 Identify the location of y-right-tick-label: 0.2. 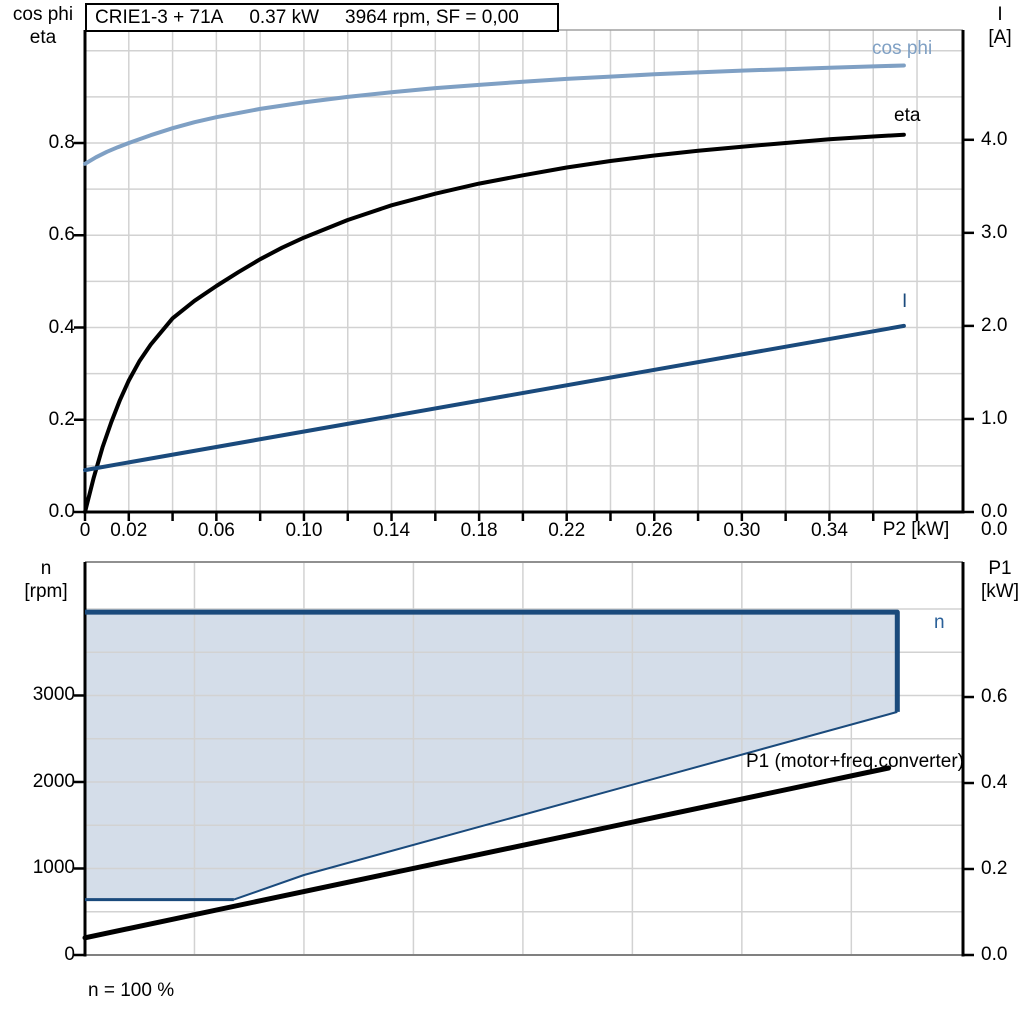
(994, 868).